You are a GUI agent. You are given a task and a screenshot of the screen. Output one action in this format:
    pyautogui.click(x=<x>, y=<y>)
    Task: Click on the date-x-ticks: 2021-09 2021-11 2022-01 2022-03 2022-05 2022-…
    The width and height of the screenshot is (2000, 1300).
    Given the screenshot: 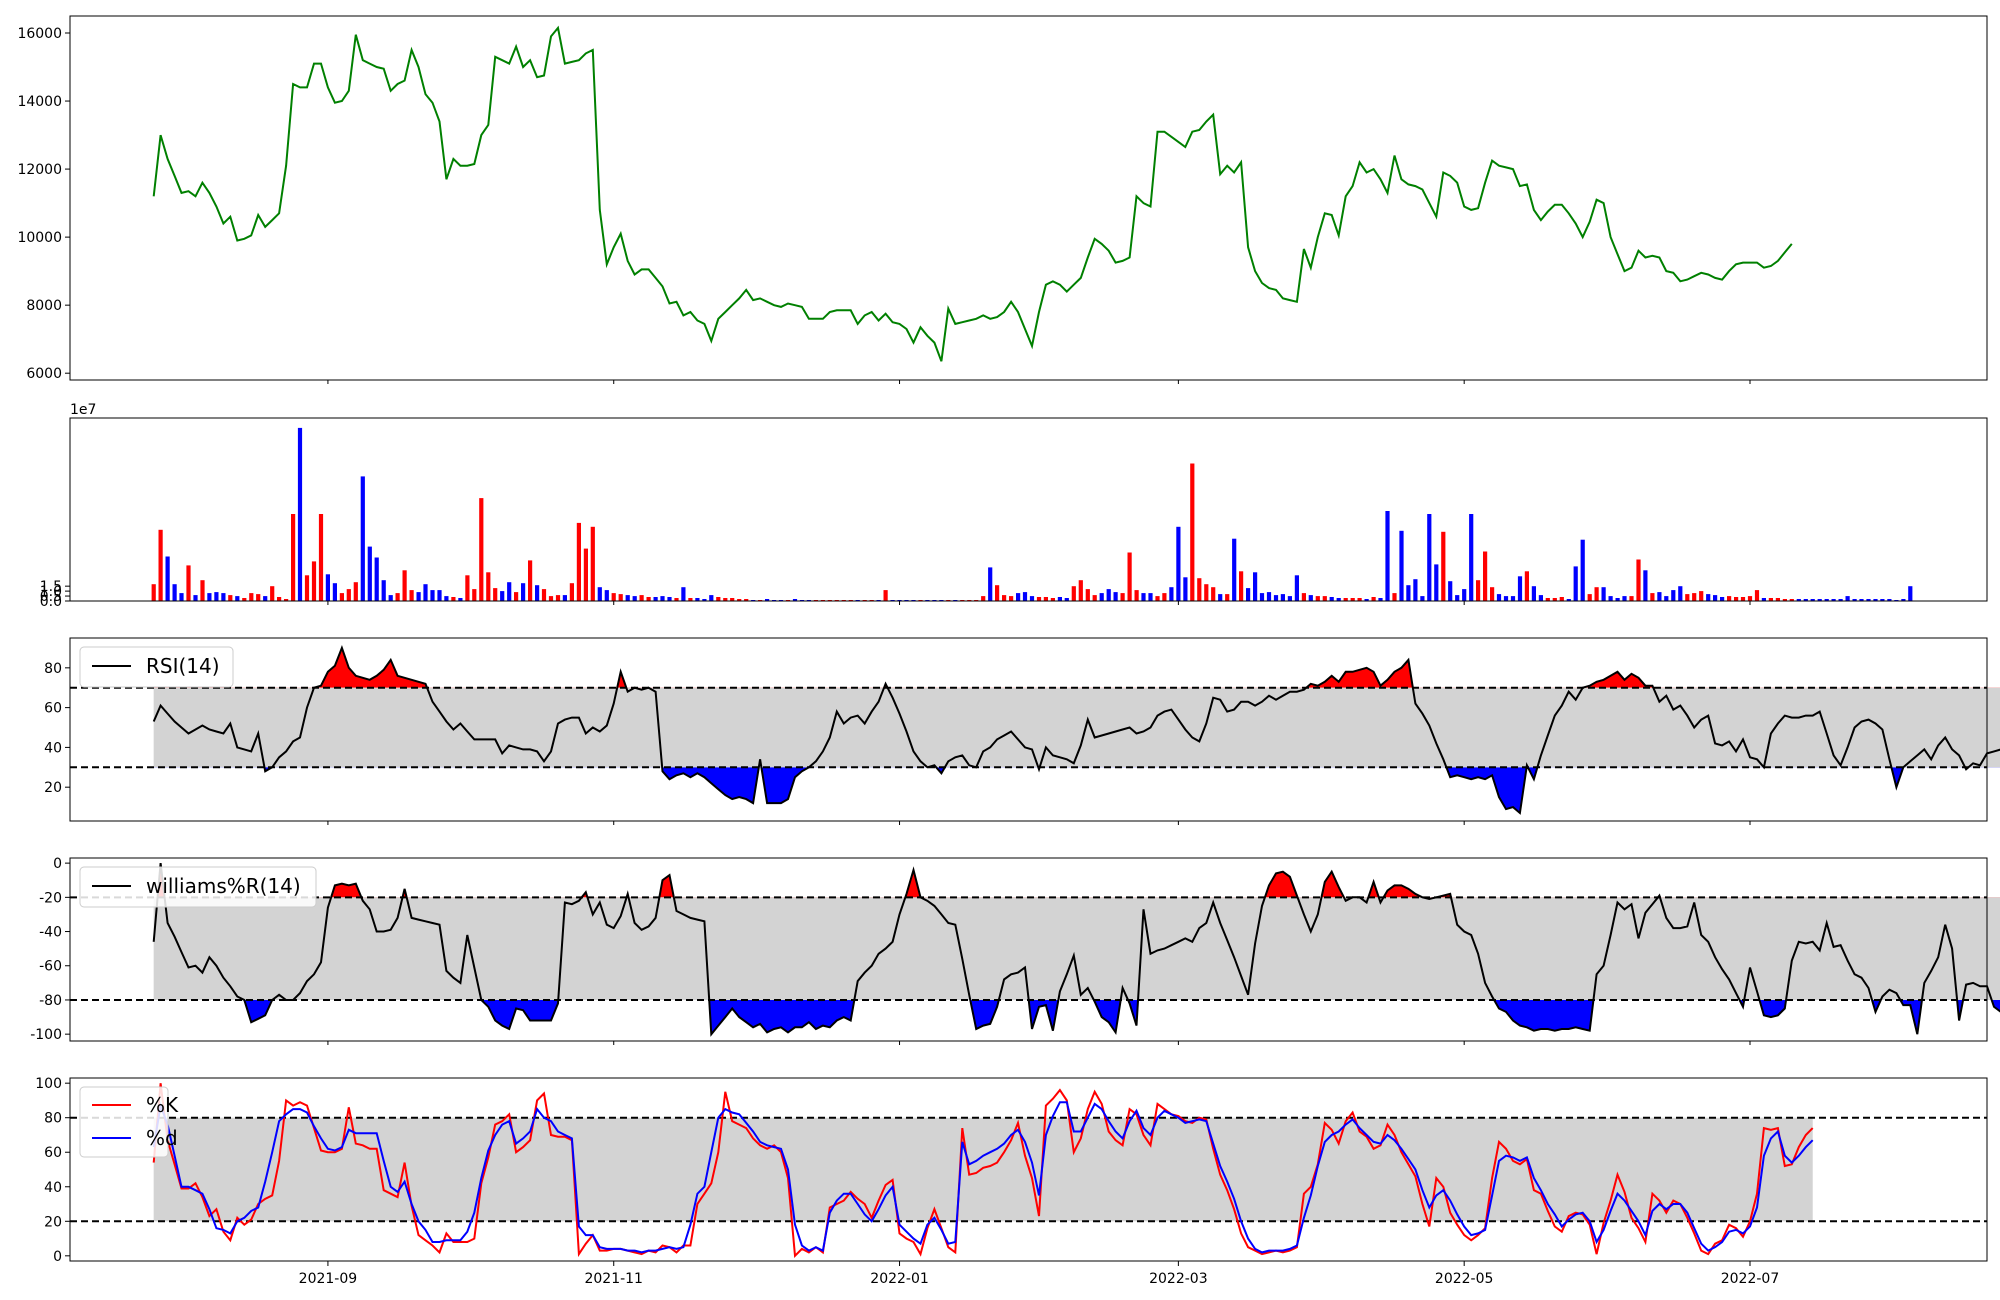 What is the action you would take?
    pyautogui.click(x=1039, y=1274)
    